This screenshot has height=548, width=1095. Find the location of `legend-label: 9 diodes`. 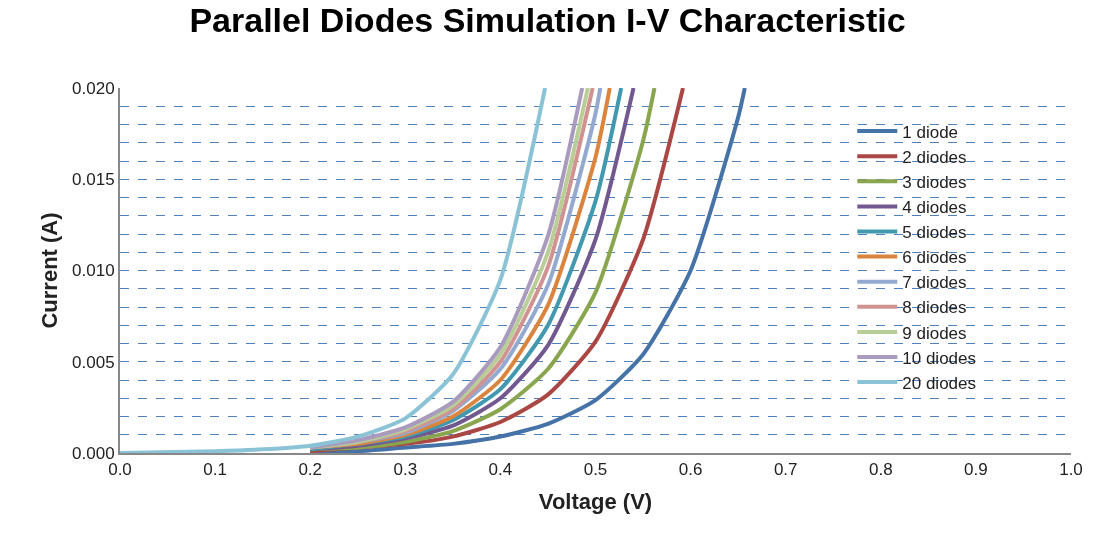

legend-label: 9 diodes is located at coordinates (934, 333).